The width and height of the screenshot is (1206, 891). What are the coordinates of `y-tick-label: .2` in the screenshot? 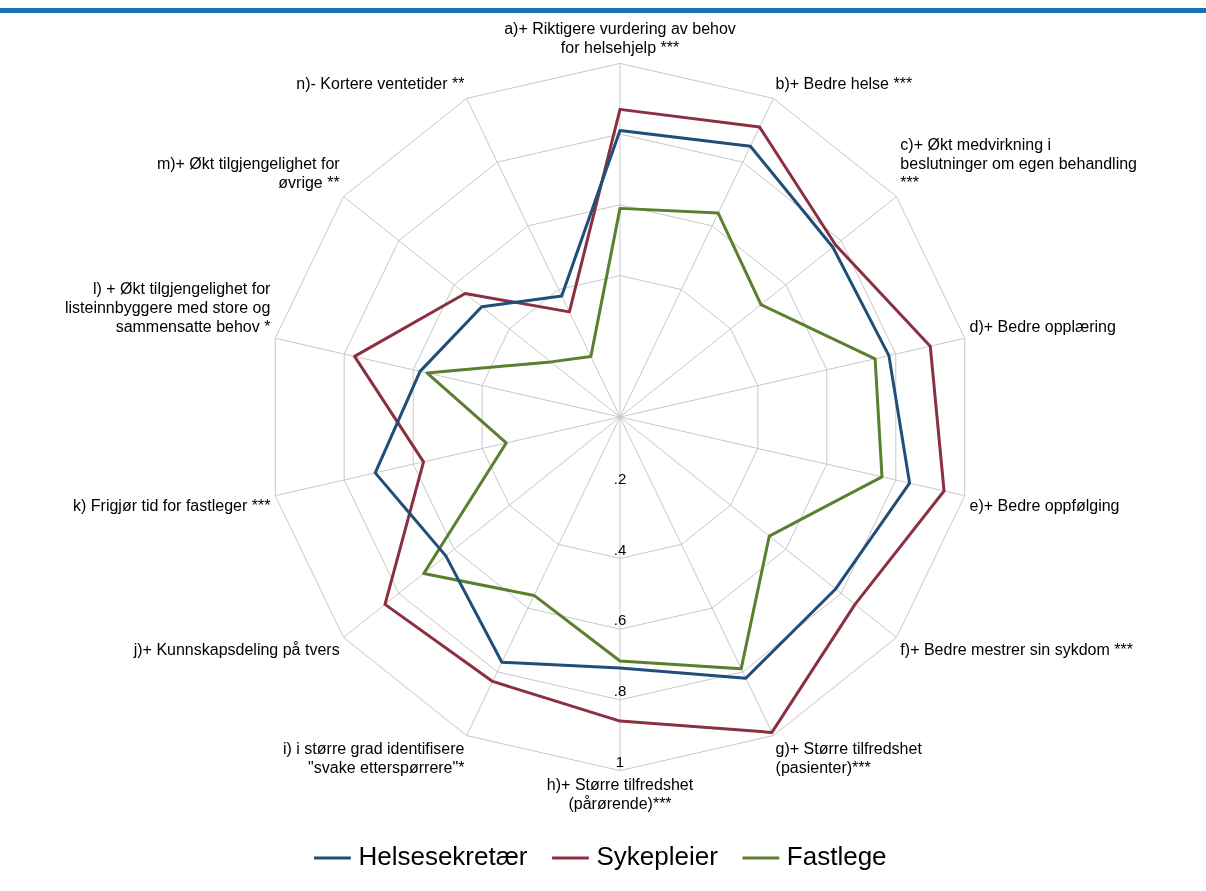 It's located at (620, 478).